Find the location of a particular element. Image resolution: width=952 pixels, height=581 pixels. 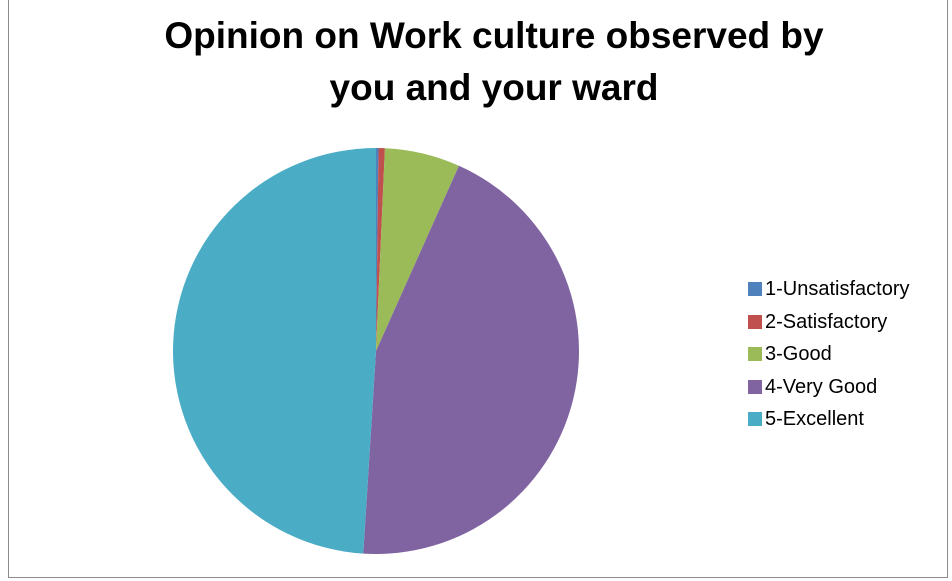

legend-swatch-excellent is located at coordinates (755, 419).